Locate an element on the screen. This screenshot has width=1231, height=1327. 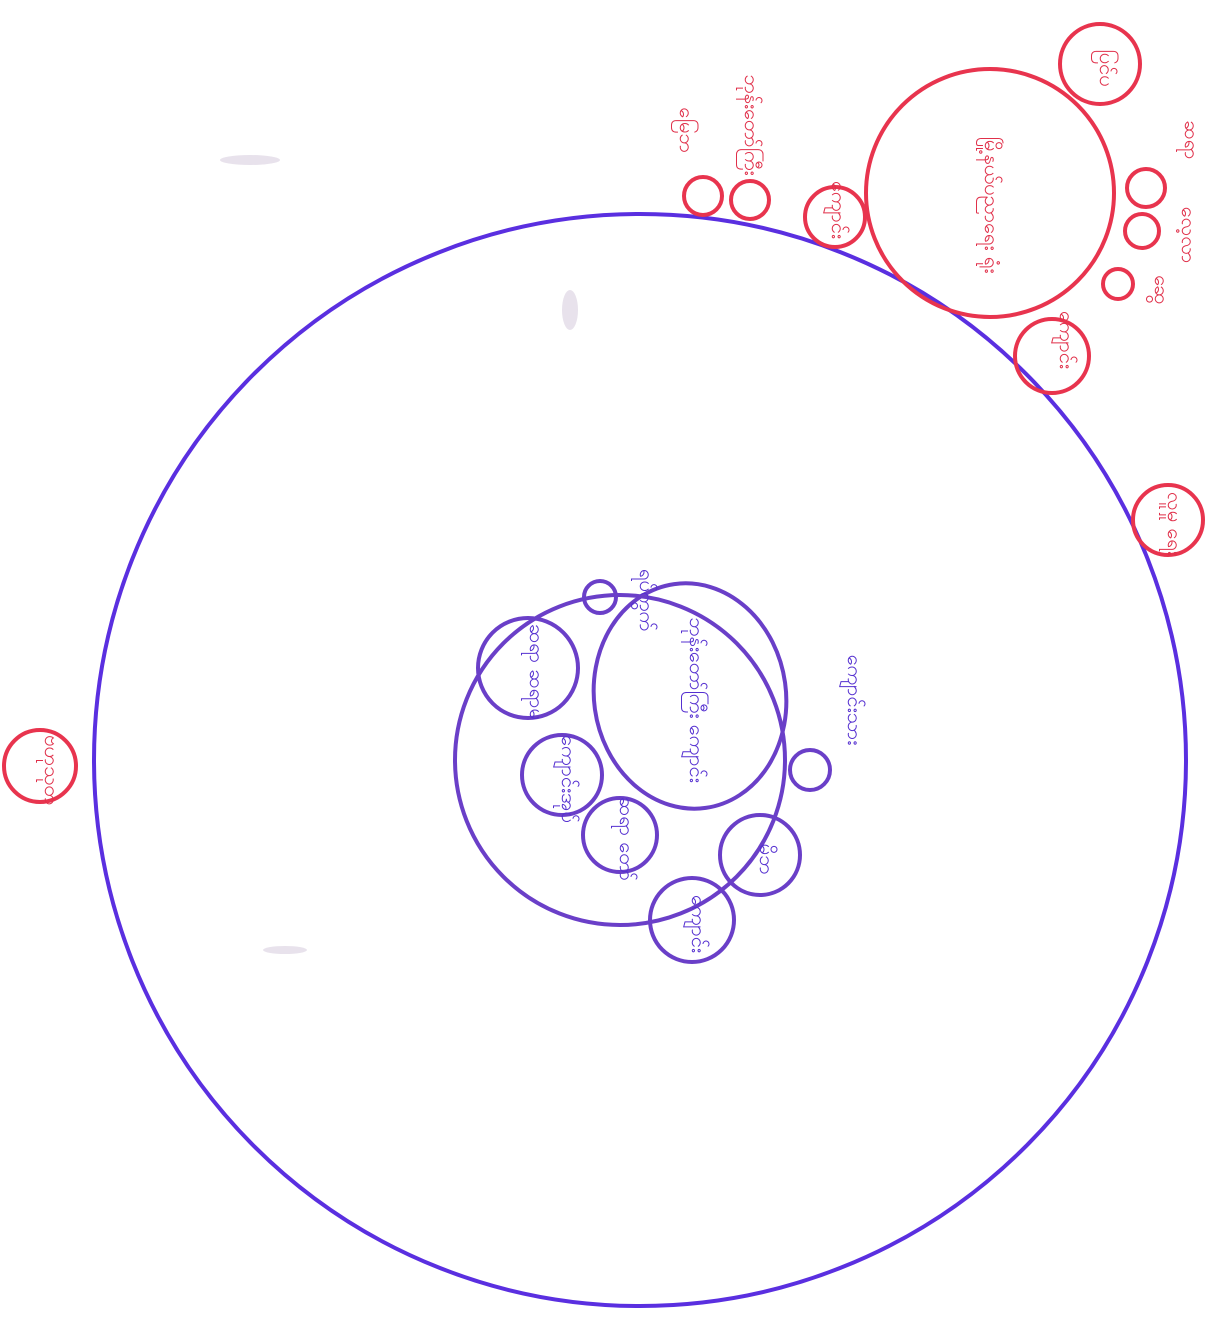
c-left-label: ဆရာ ဆရာမ is located at coordinates (535, 672).